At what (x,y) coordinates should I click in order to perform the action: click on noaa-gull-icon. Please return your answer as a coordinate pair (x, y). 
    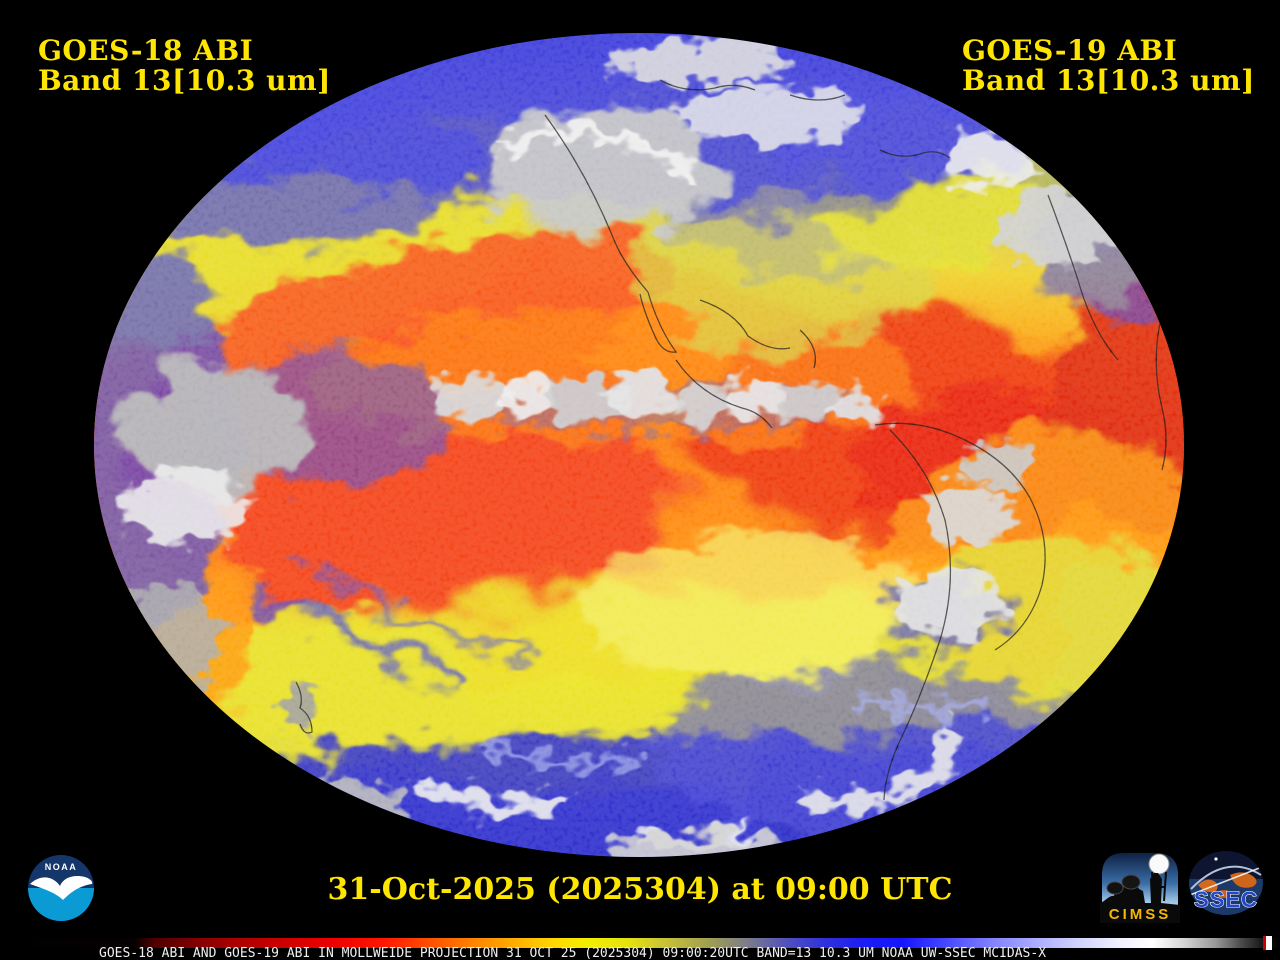
    Looking at the image, I should click on (61, 888).